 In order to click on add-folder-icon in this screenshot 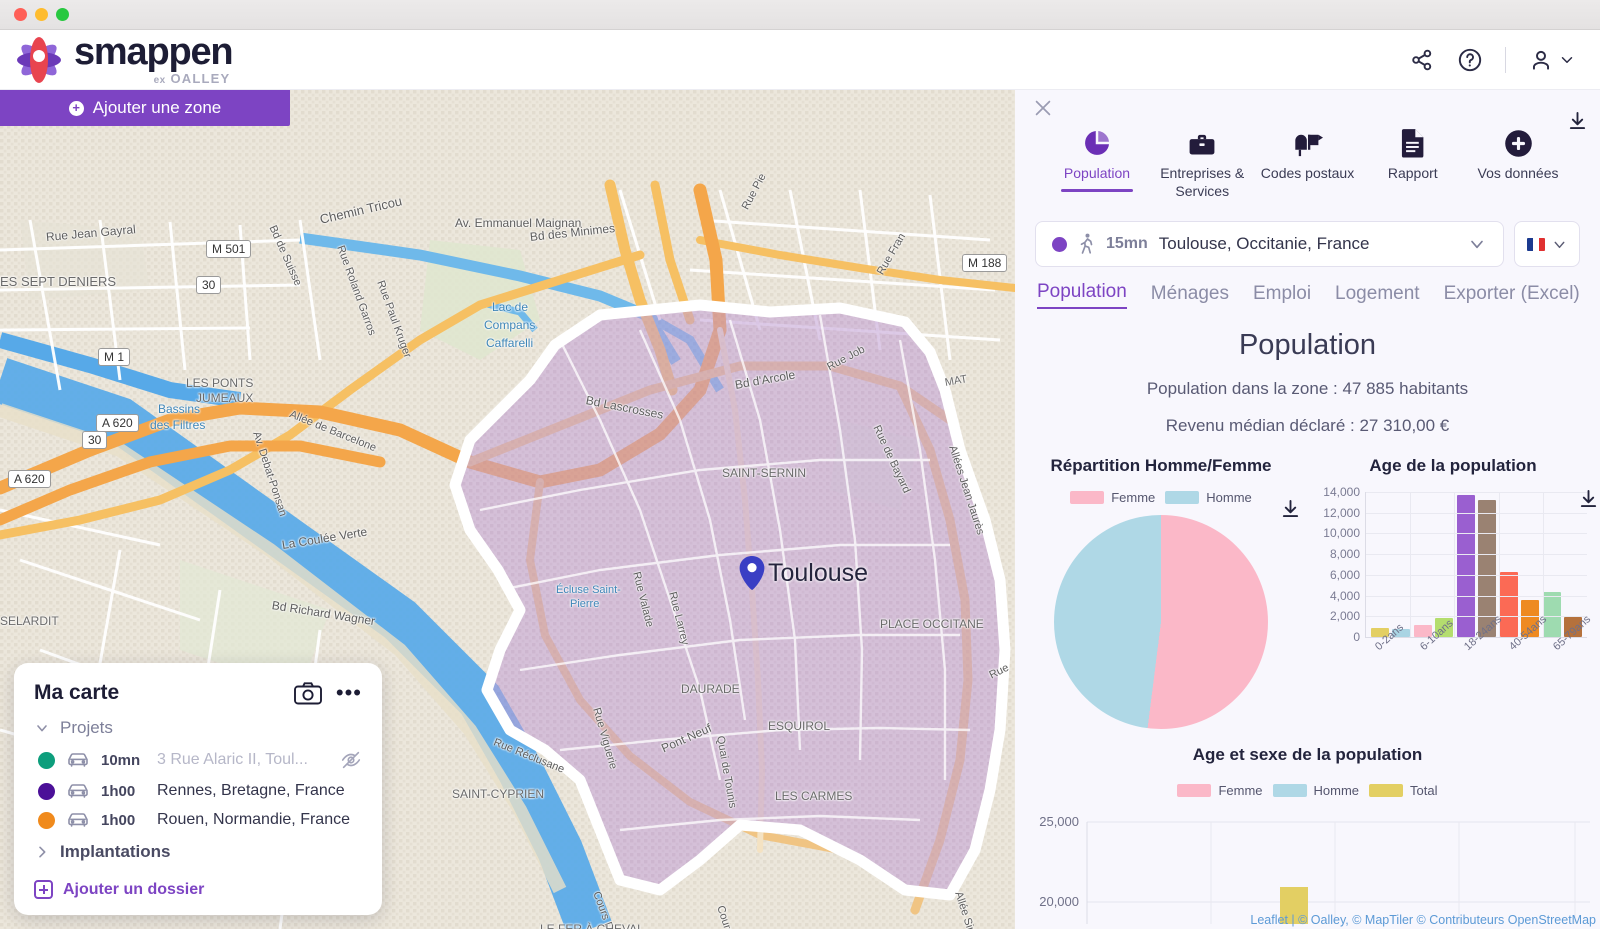, I will do `click(43, 889)`.